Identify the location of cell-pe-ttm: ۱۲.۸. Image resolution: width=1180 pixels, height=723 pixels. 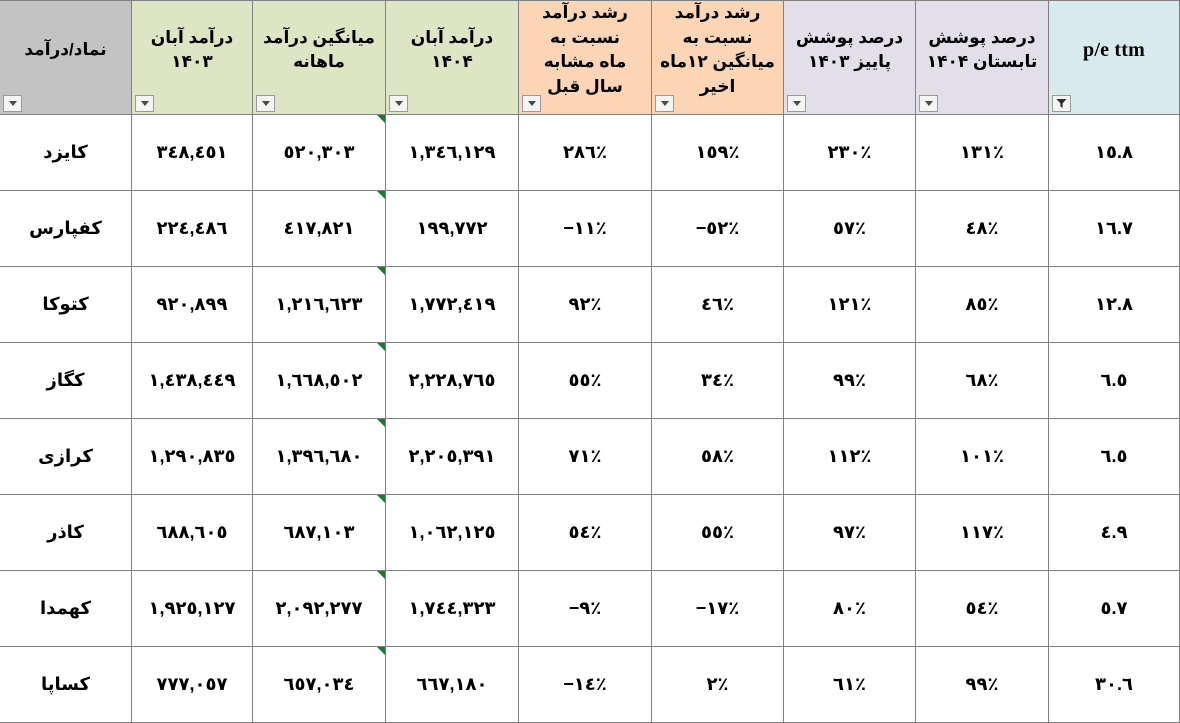
(1114, 304).